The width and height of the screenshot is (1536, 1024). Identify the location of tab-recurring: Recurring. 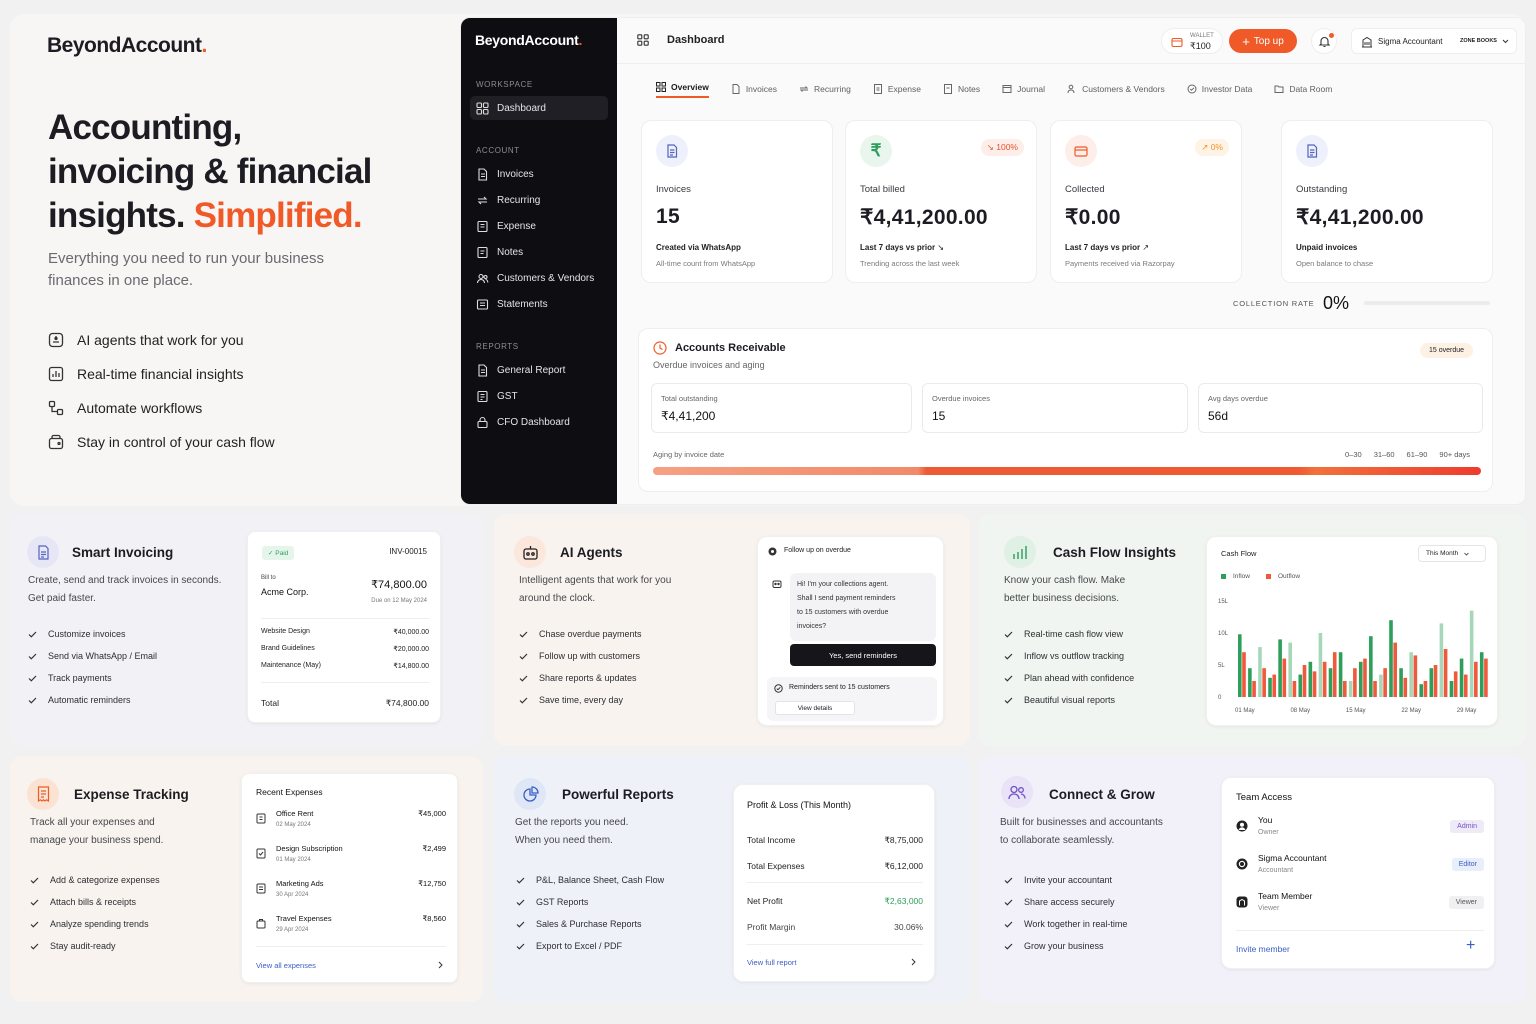
(825, 89).